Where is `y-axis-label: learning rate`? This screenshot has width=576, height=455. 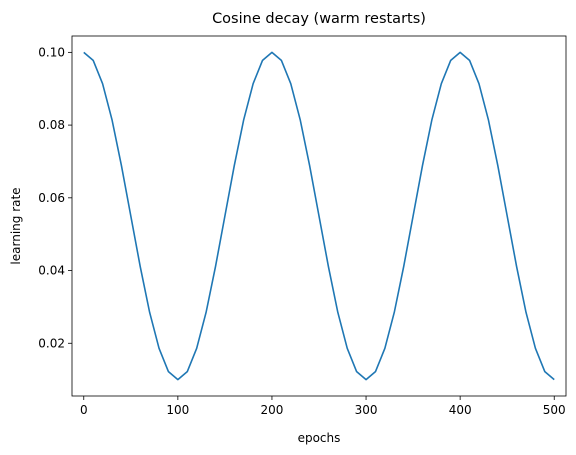
y-axis-label: learning rate is located at coordinates (16, 225).